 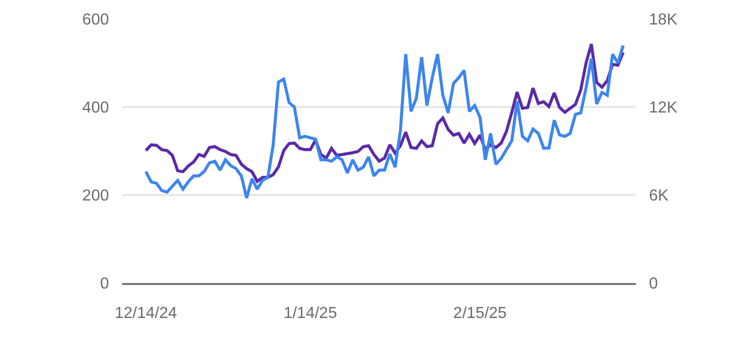 I want to click on x-tick-label: 12/14/24, so click(x=146, y=313).